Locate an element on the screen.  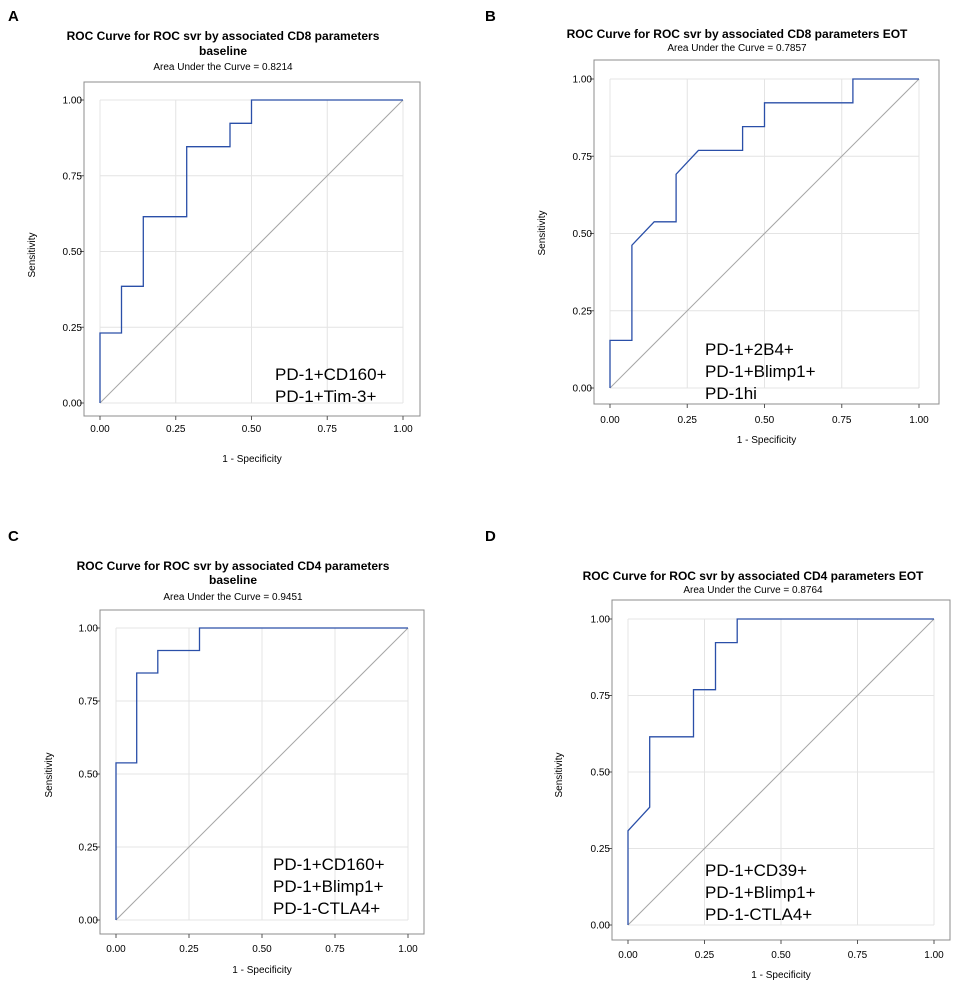
panel-letter: A is located at coordinates (13, 16).